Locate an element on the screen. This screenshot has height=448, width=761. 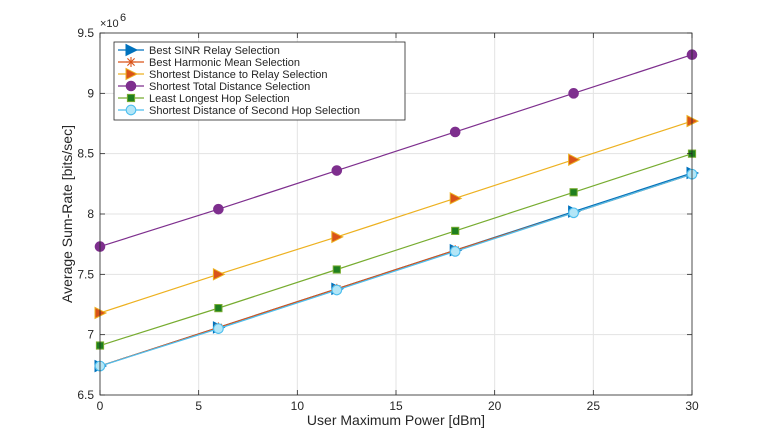
y-tick-label: 7 is located at coordinates (90, 335).